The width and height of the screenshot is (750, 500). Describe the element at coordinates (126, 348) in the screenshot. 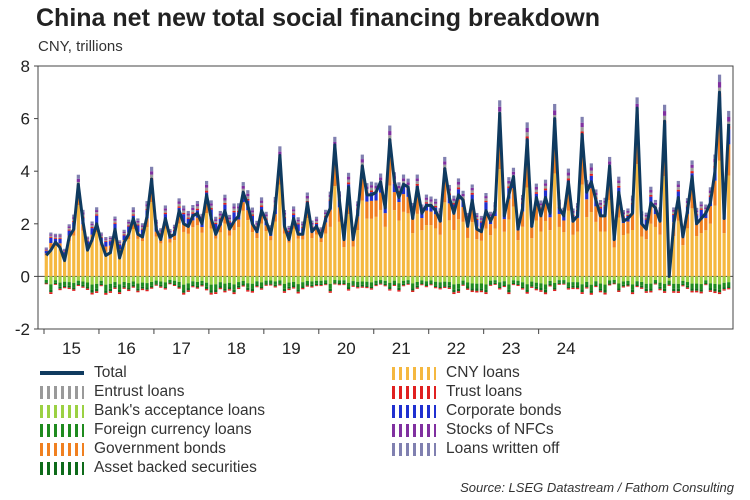

I see `x-tick-label: 16` at that location.